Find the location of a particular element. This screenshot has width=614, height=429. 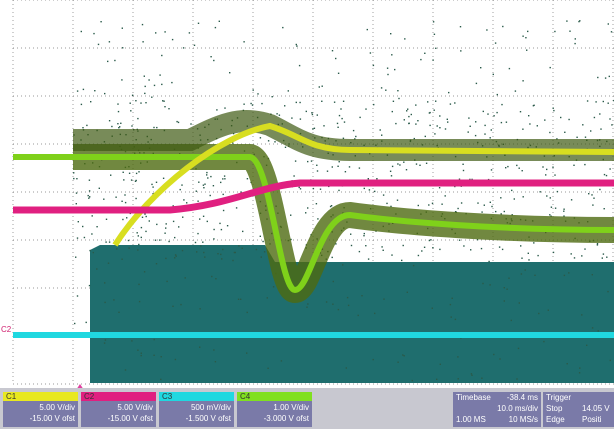

channel-header is located at coordinates (196, 396).